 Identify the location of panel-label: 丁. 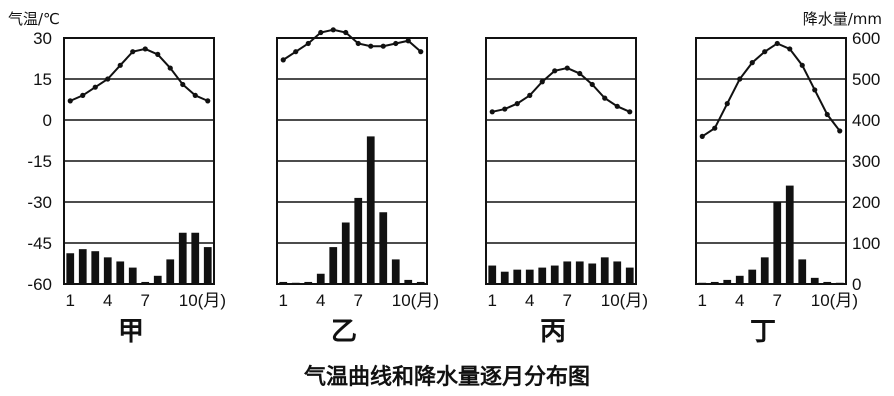
(763, 332).